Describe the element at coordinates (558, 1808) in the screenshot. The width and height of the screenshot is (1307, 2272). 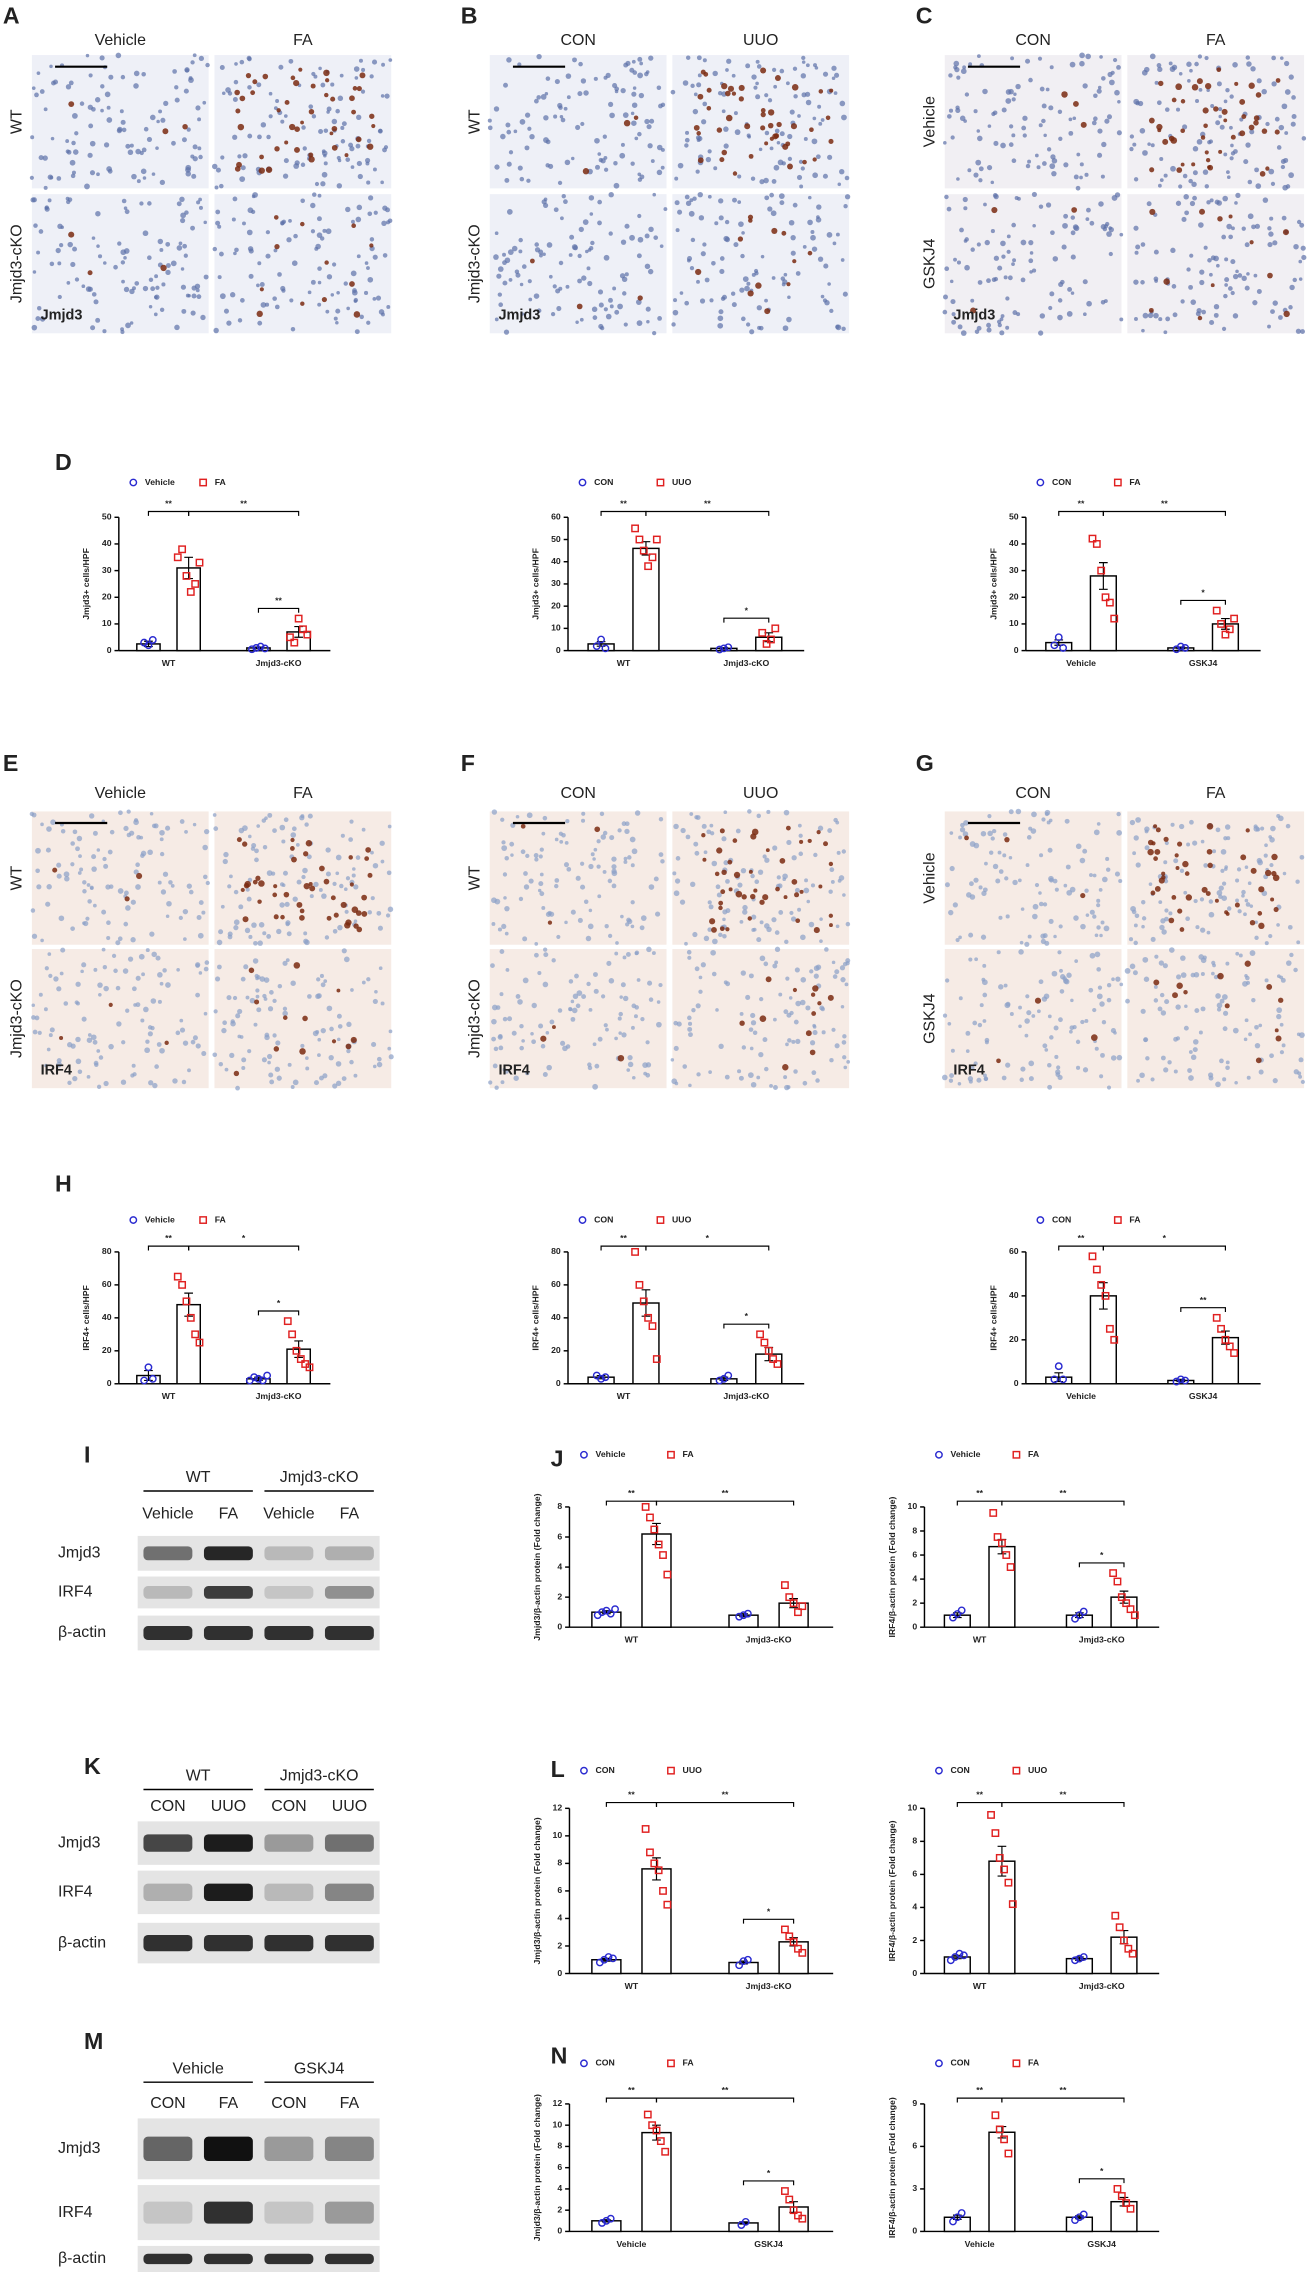
I see `y-tick-label: 12` at that location.